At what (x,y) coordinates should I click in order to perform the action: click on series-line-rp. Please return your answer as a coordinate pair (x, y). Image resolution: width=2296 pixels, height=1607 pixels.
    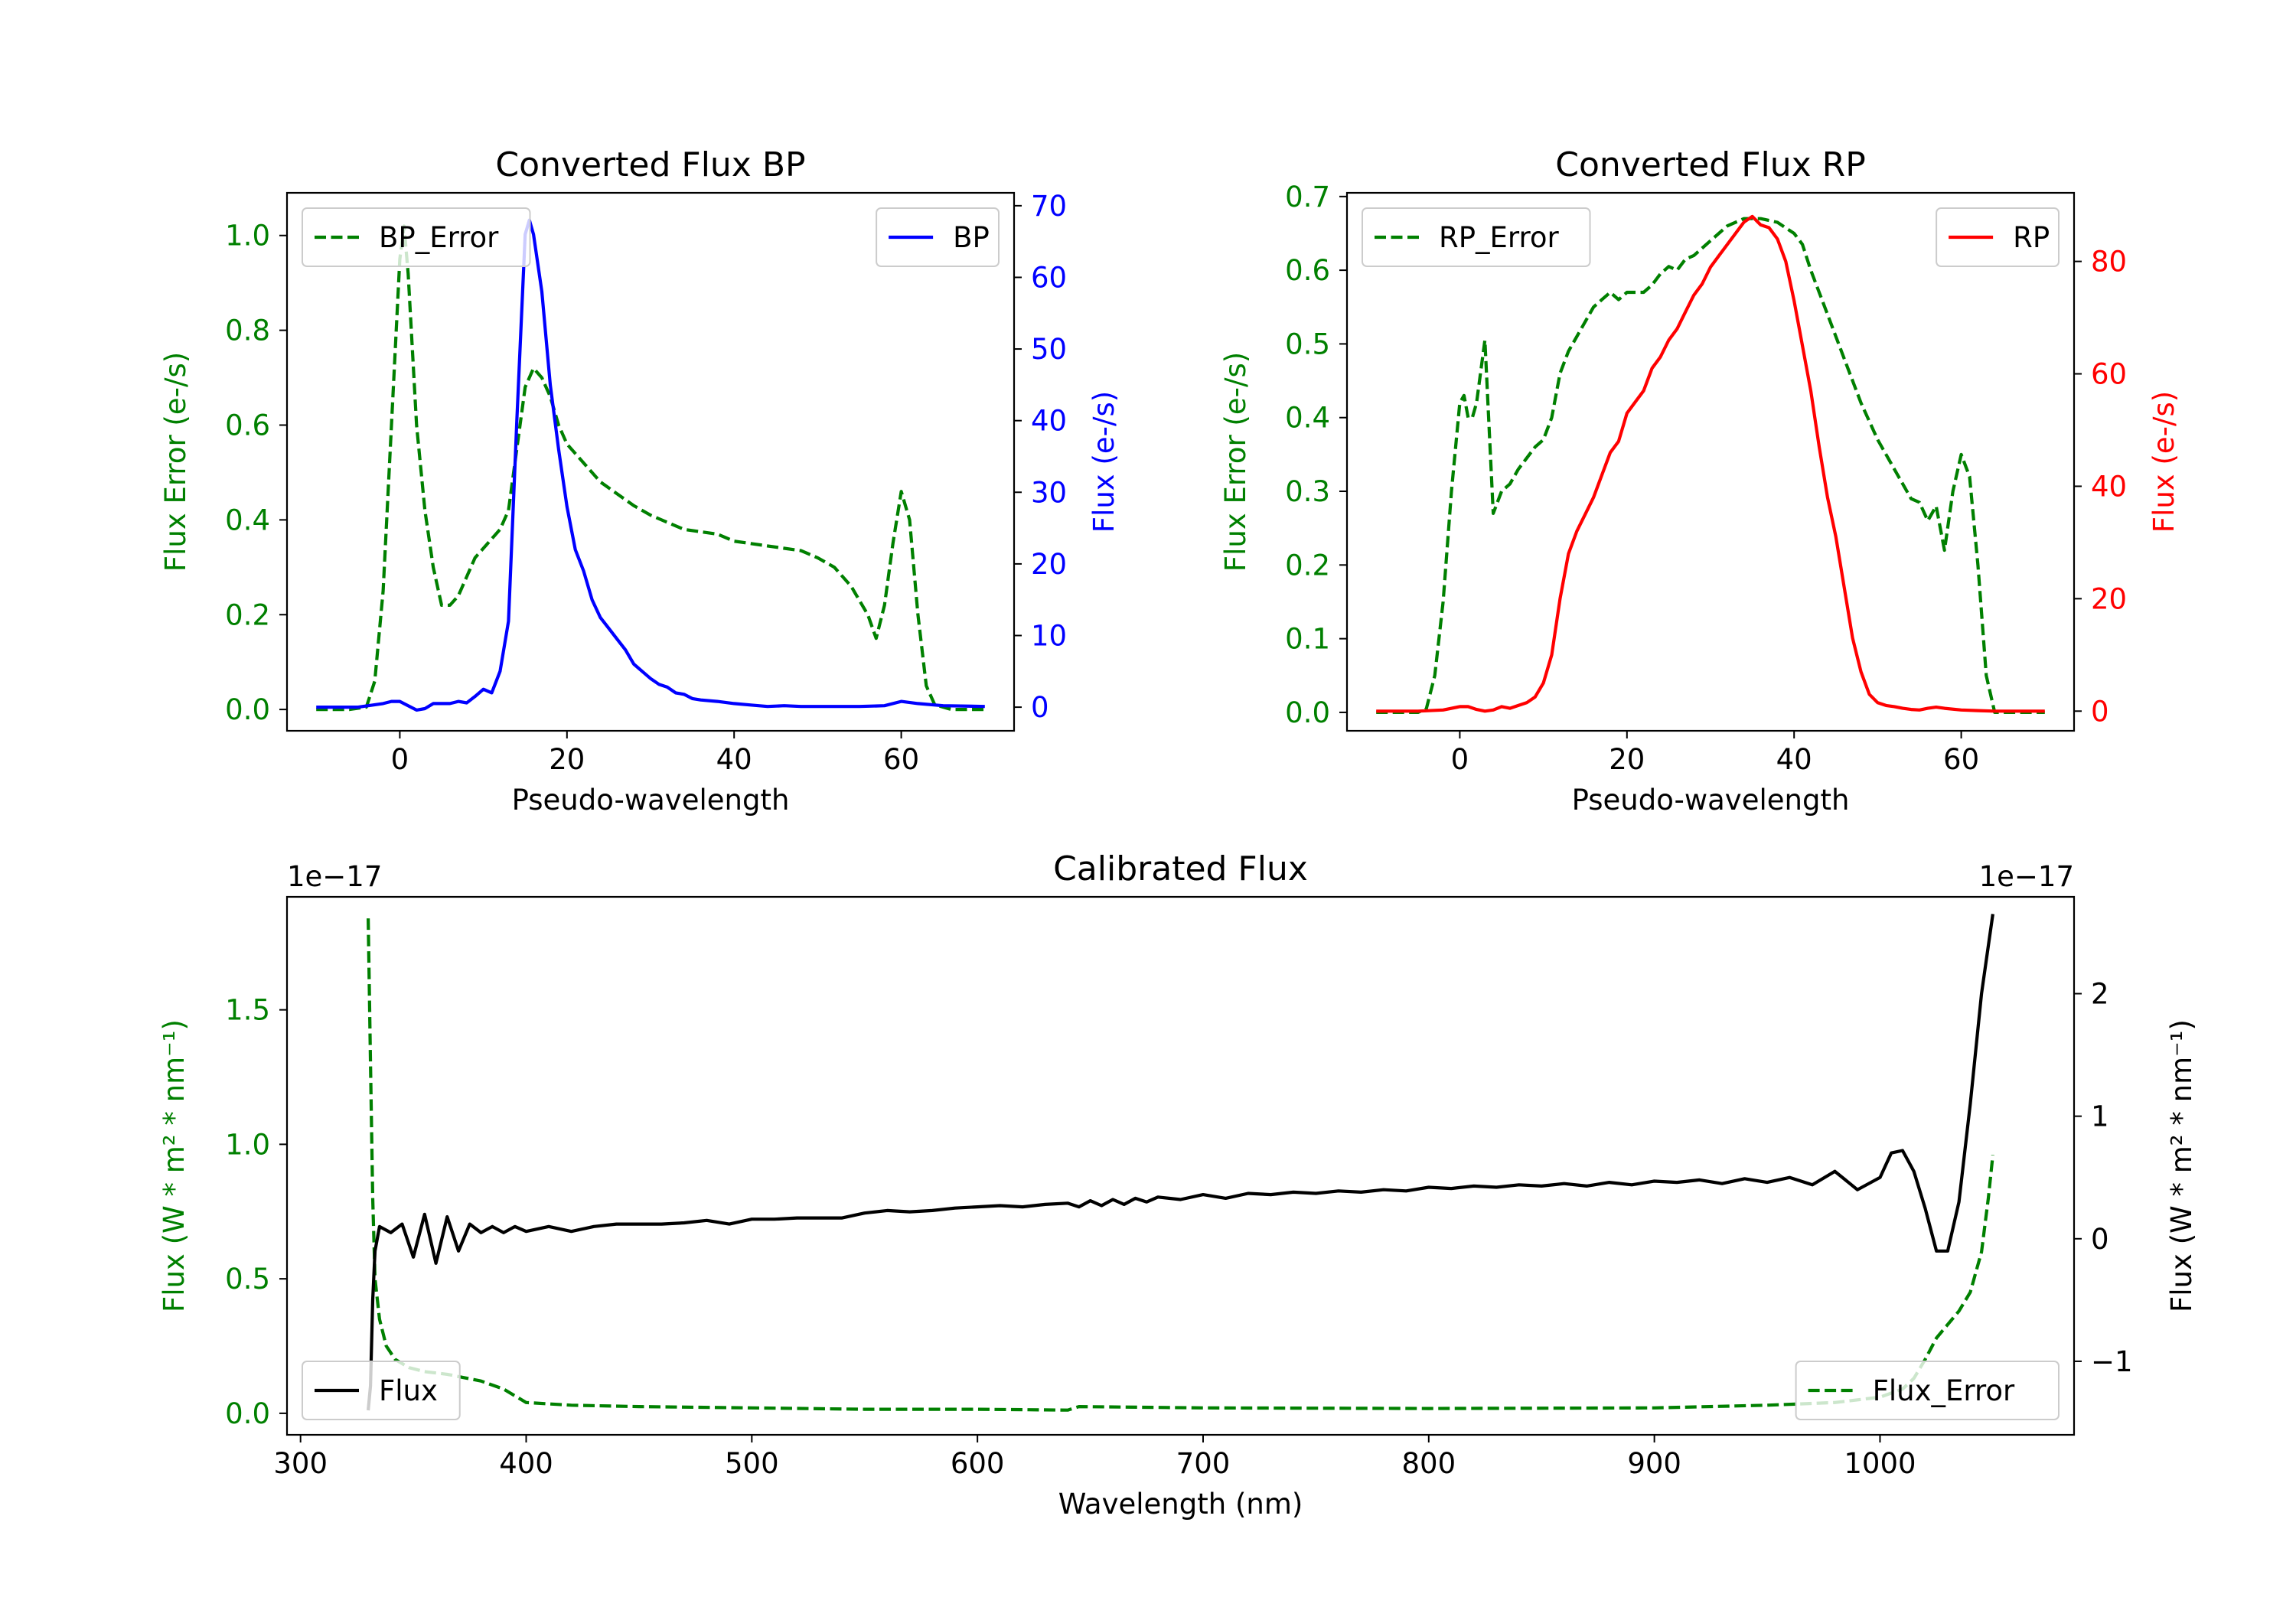
    Looking at the image, I should click on (1710, 463).